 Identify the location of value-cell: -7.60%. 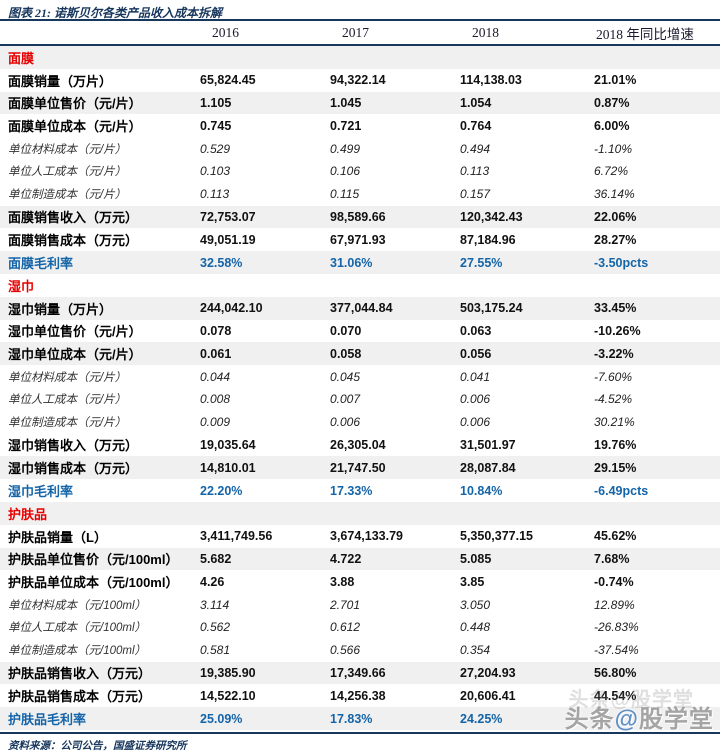
(613, 376).